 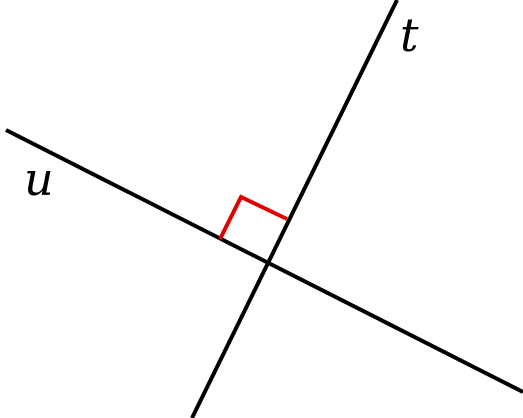 What do you see at coordinates (409, 35) in the screenshot?
I see `line-t-label: t` at bounding box center [409, 35].